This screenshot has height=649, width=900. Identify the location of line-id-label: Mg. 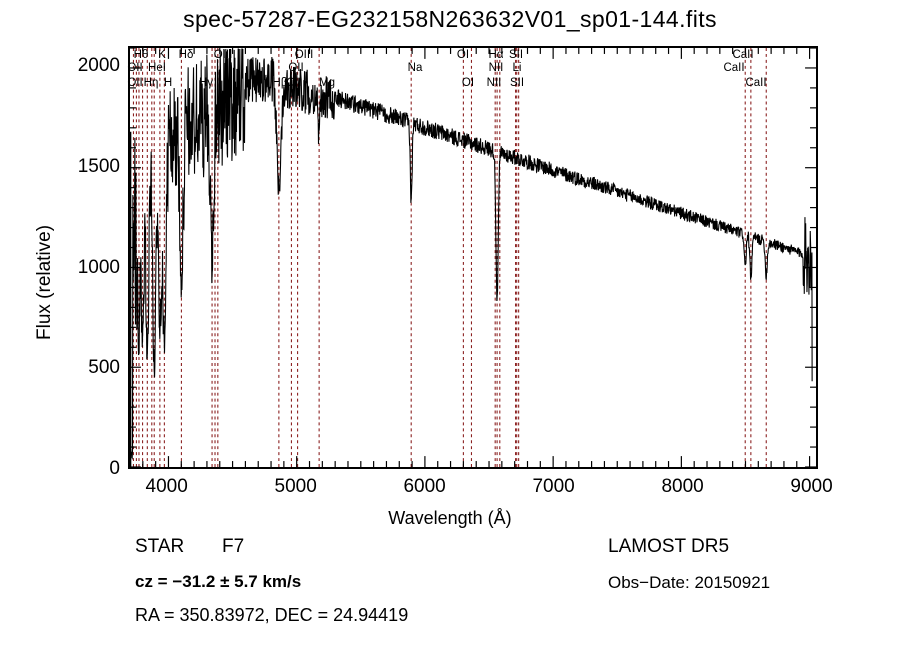
(327, 83).